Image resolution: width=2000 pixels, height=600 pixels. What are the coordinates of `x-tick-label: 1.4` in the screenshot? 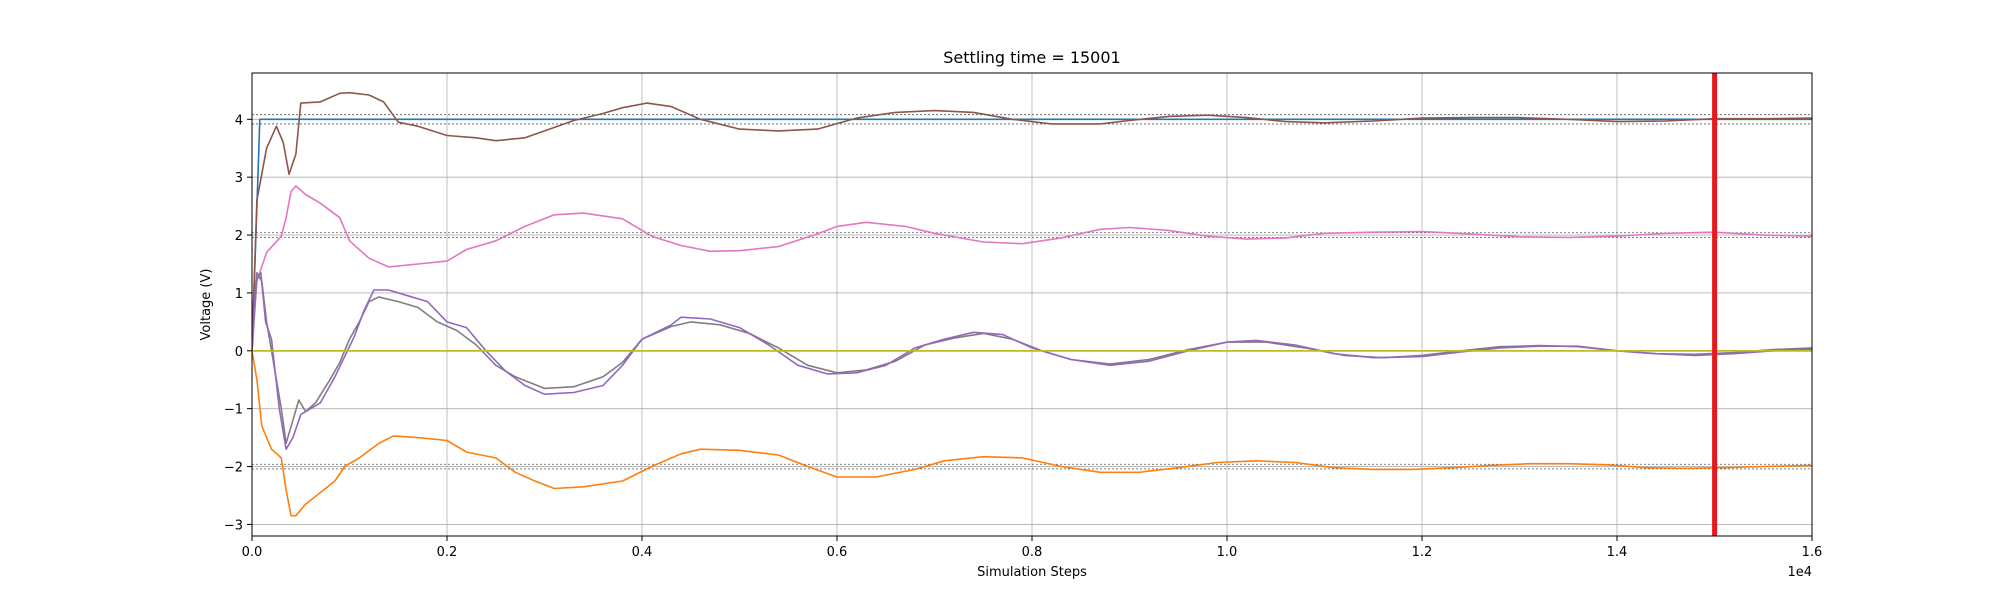 It's located at (1617, 552).